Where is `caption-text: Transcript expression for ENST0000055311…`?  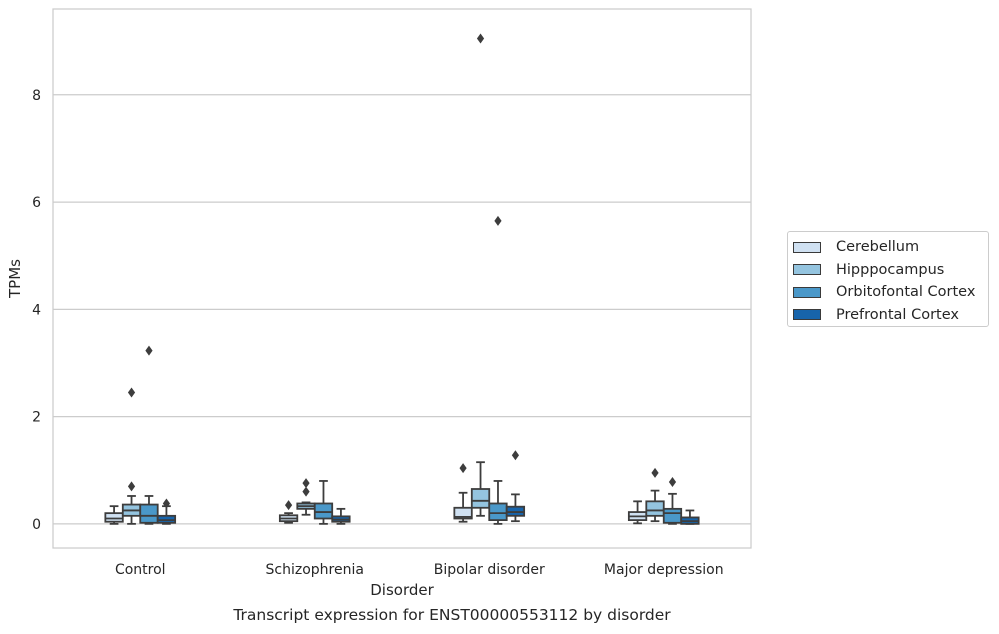 caption-text: Transcript expression for ENST0000055311… is located at coordinates (452, 615).